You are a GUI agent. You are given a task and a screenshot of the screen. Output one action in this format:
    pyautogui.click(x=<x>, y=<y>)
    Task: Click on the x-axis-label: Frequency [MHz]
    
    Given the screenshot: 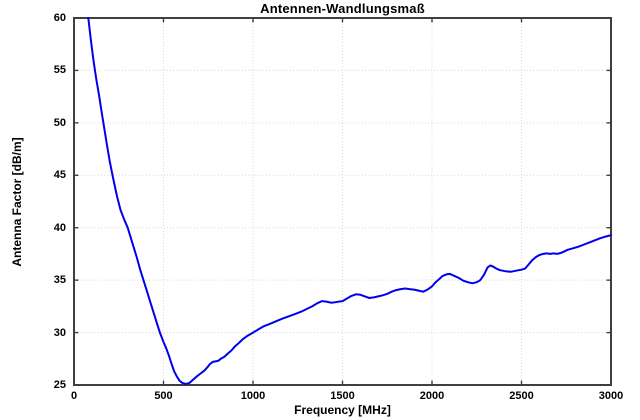 What is the action you would take?
    pyautogui.click(x=342, y=410)
    